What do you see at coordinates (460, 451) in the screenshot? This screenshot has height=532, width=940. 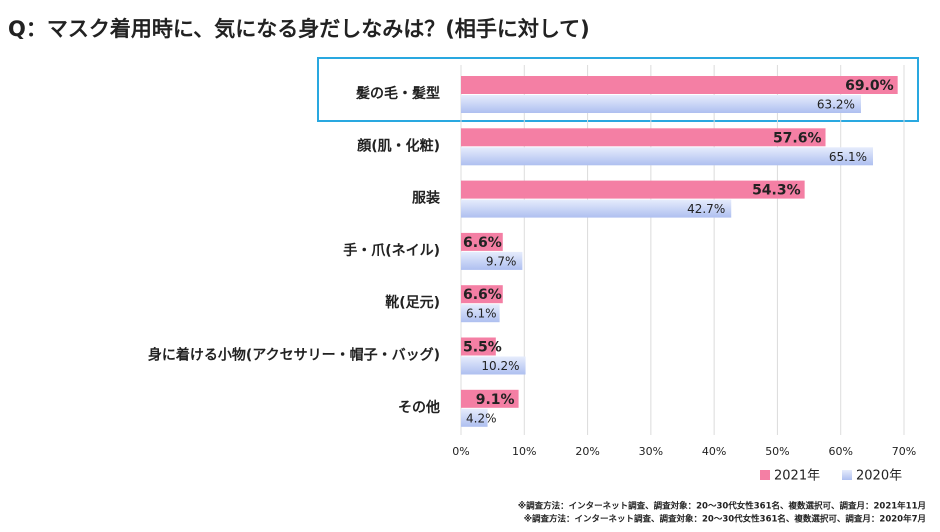 I see `x-tick-label: 0%` at bounding box center [460, 451].